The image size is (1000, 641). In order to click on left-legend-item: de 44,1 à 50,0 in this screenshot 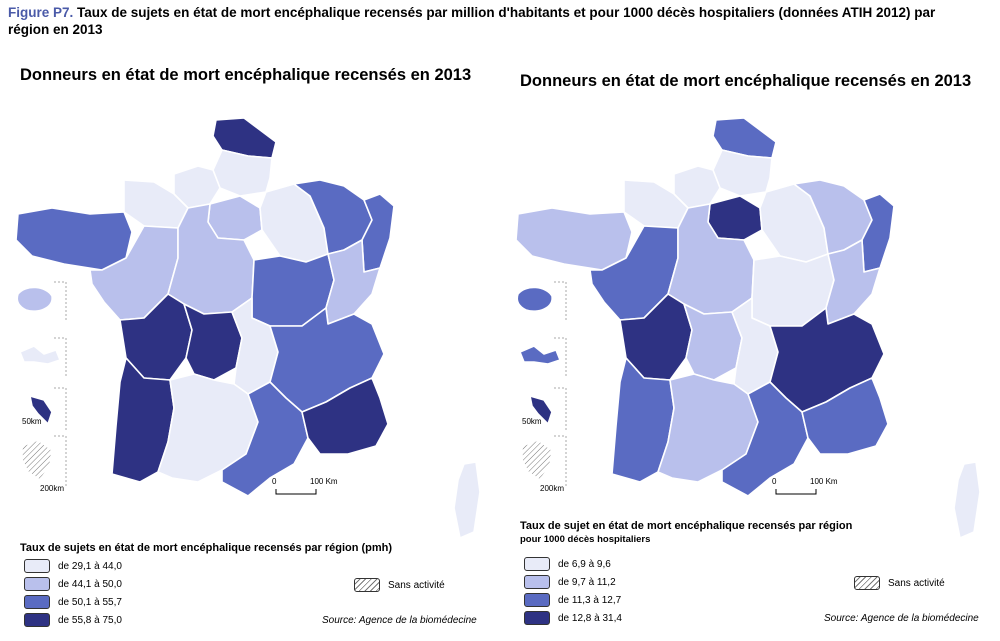, I will do `click(73, 584)`.